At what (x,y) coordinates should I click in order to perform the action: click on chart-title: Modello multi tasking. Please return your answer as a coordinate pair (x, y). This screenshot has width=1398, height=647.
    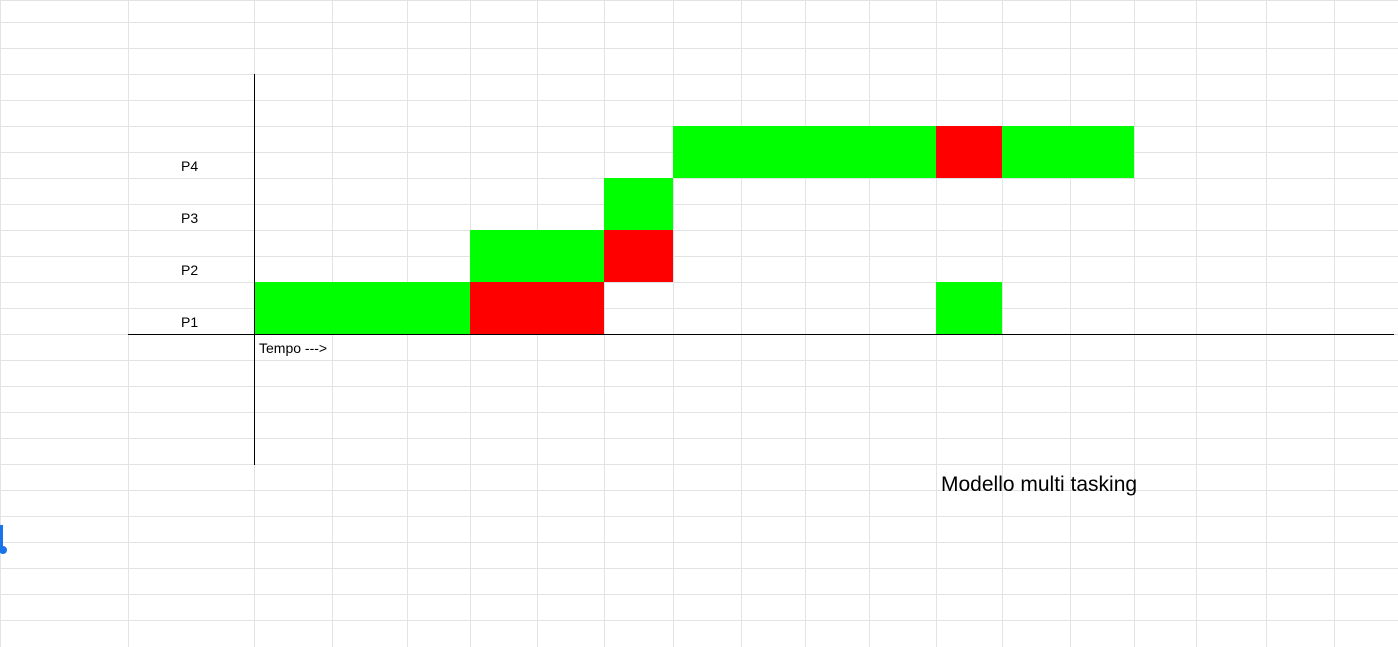
    Looking at the image, I should click on (1039, 484).